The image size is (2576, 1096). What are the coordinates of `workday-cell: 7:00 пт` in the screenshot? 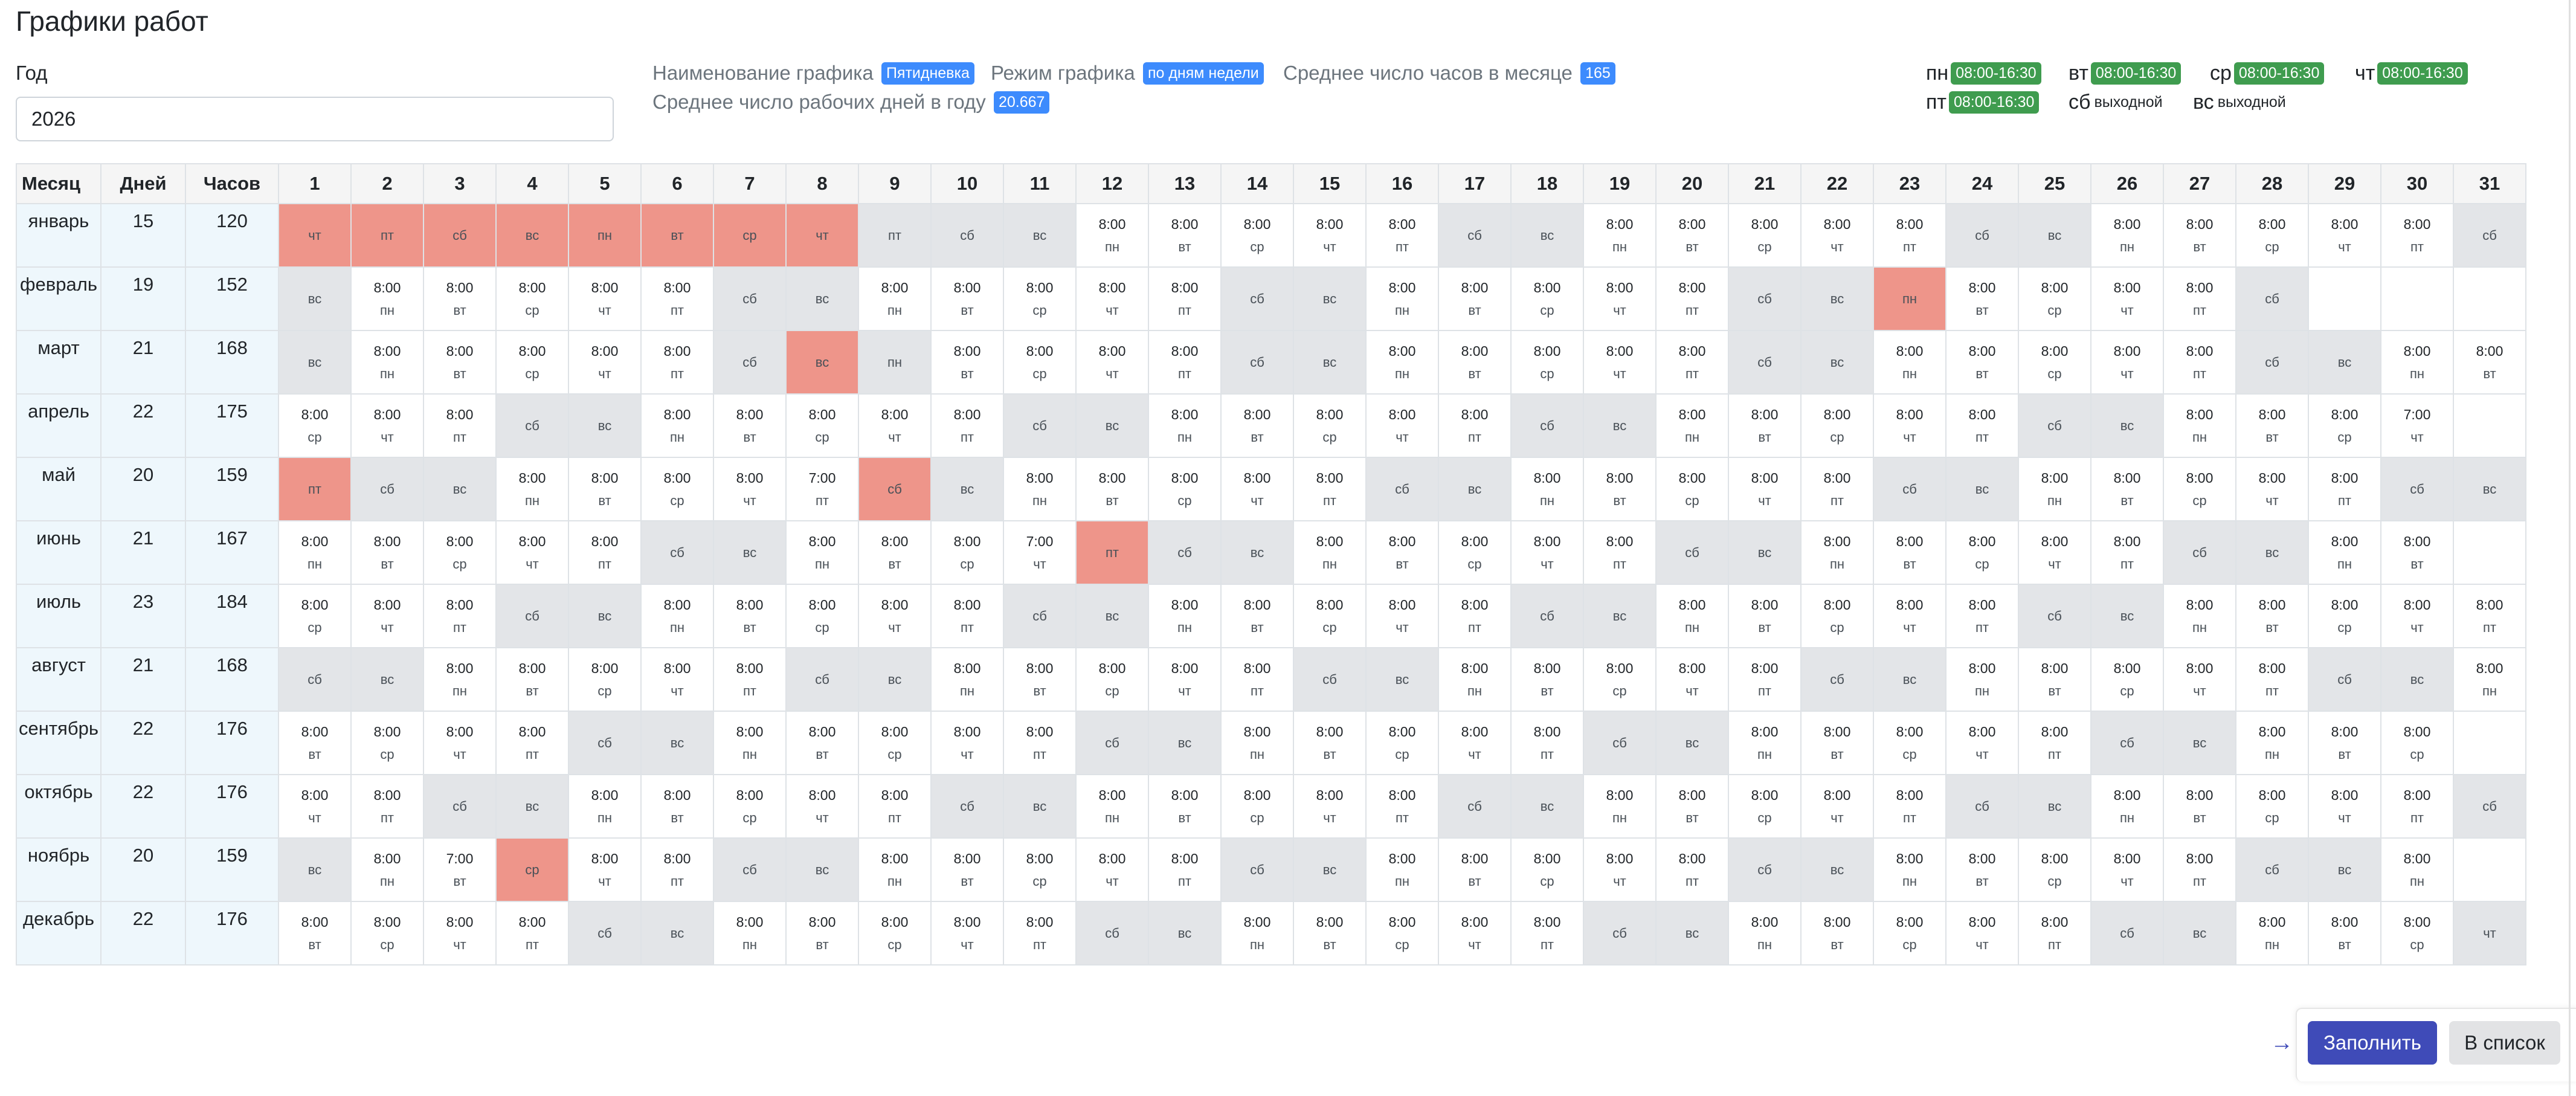 It's located at (822, 489).